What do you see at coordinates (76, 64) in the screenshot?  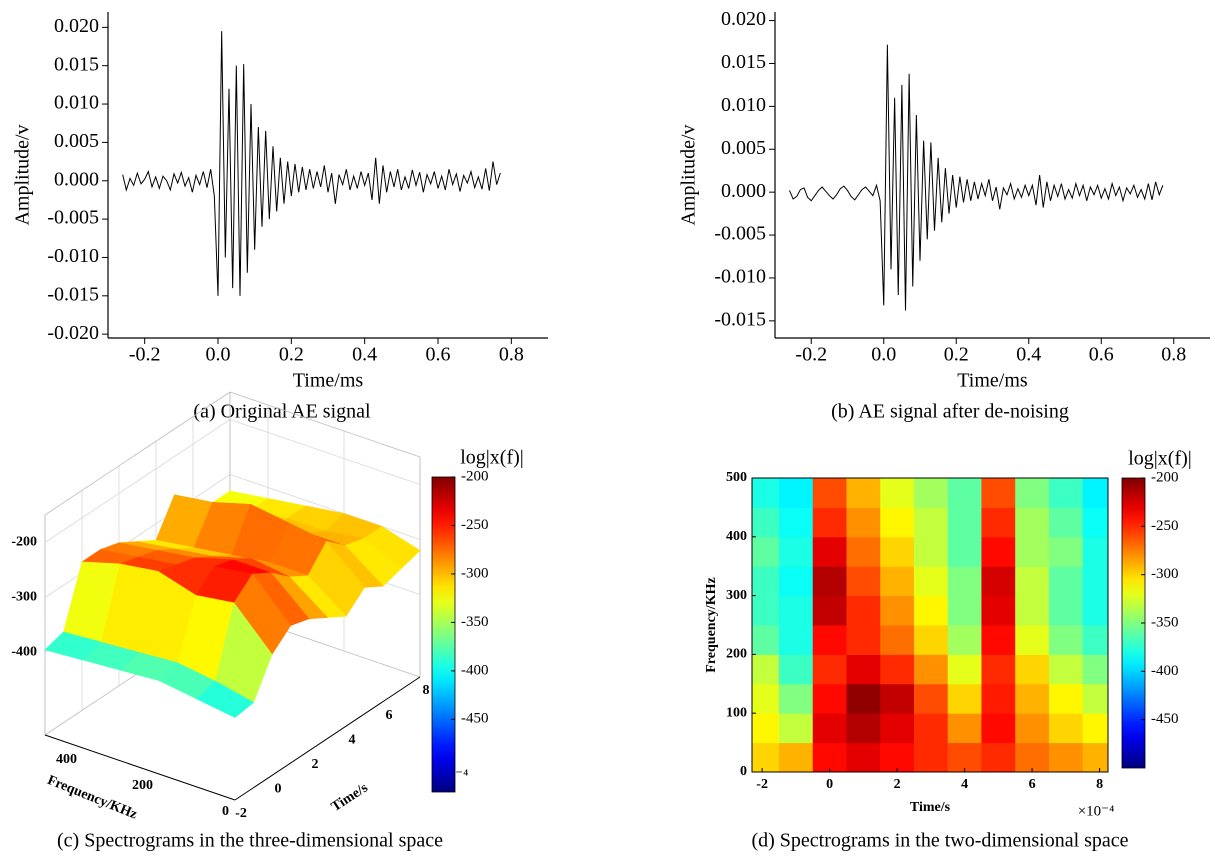 I see `y-tick-label: 0.015` at bounding box center [76, 64].